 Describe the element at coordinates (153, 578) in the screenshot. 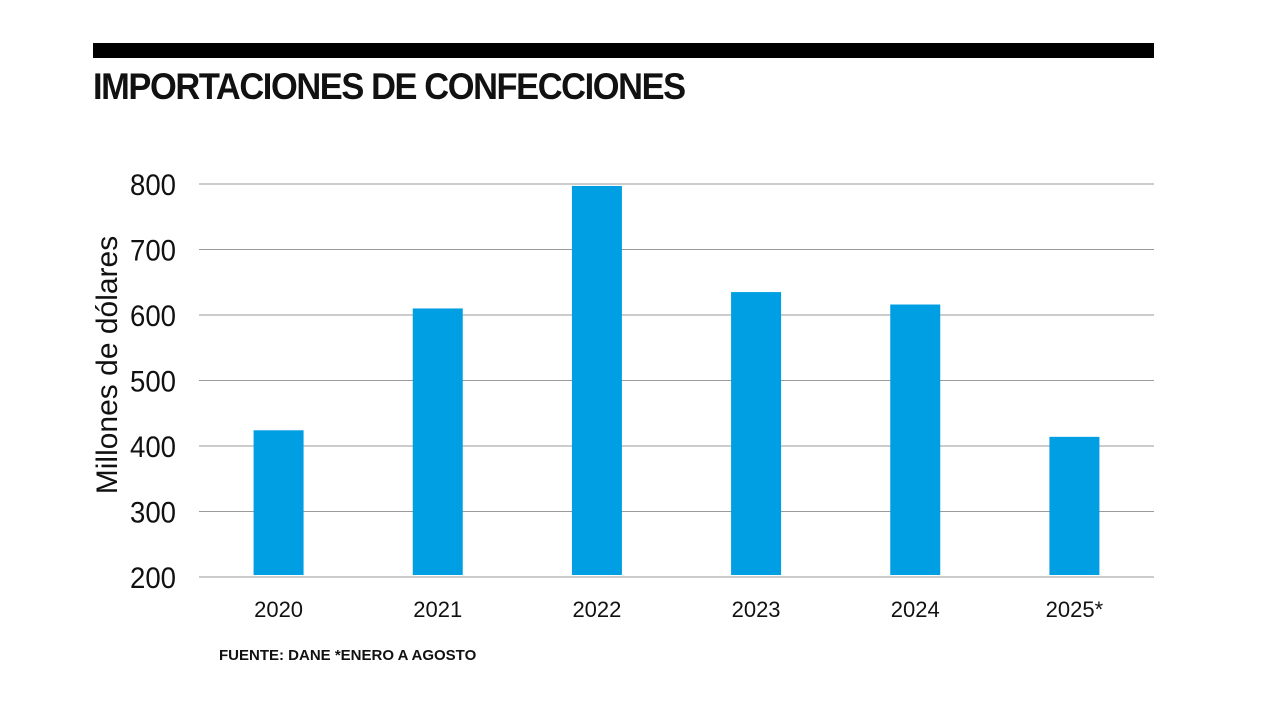

I see `y-tick-label: 200` at that location.